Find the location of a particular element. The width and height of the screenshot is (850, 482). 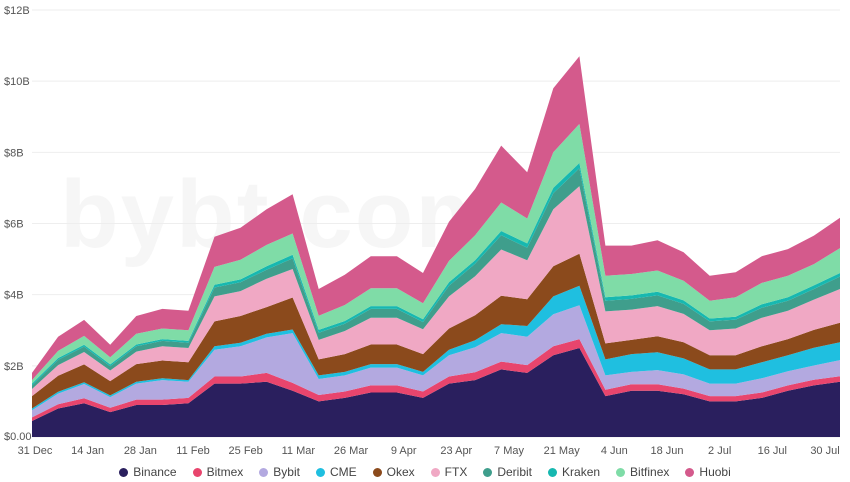

y-tick-label: $12B is located at coordinates (17, 11).